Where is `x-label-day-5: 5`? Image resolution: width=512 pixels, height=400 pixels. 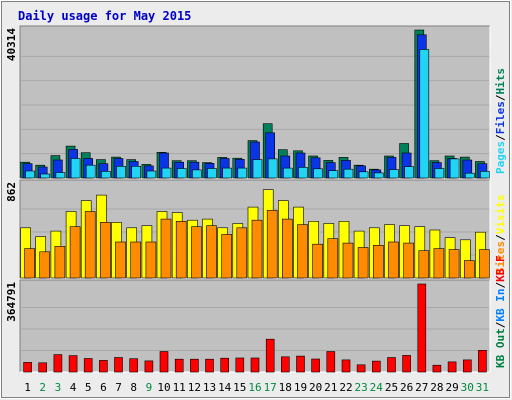
x-label-day-5: 5 is located at coordinates (88, 387).